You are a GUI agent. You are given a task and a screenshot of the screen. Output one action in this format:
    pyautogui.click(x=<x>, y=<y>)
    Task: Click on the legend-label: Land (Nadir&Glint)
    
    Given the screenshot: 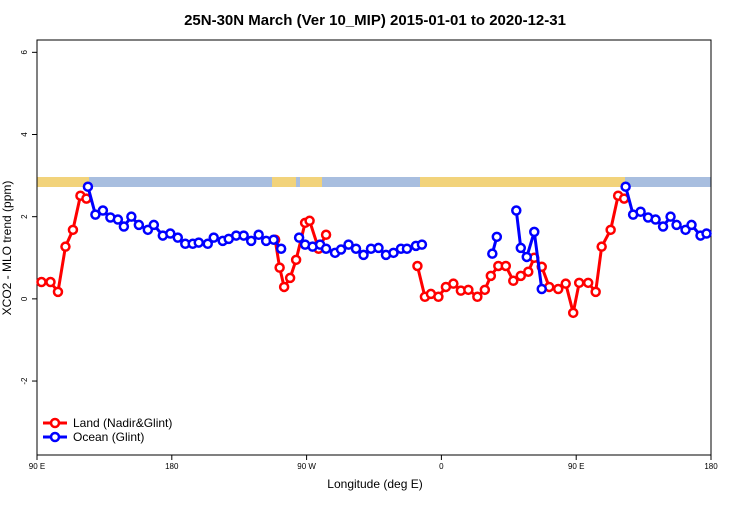 What is the action you would take?
    pyautogui.click(x=122, y=423)
    